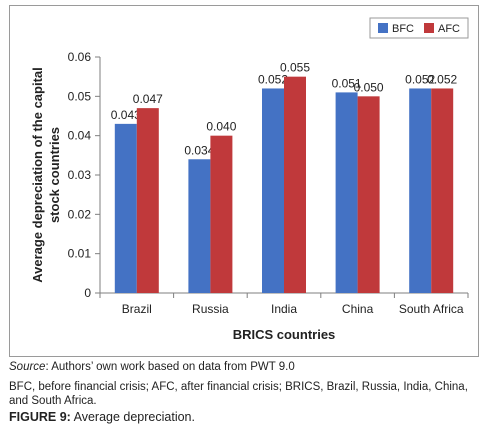  Describe the element at coordinates (40, 417) in the screenshot. I see `figure-label: FIGURE 9:` at that location.